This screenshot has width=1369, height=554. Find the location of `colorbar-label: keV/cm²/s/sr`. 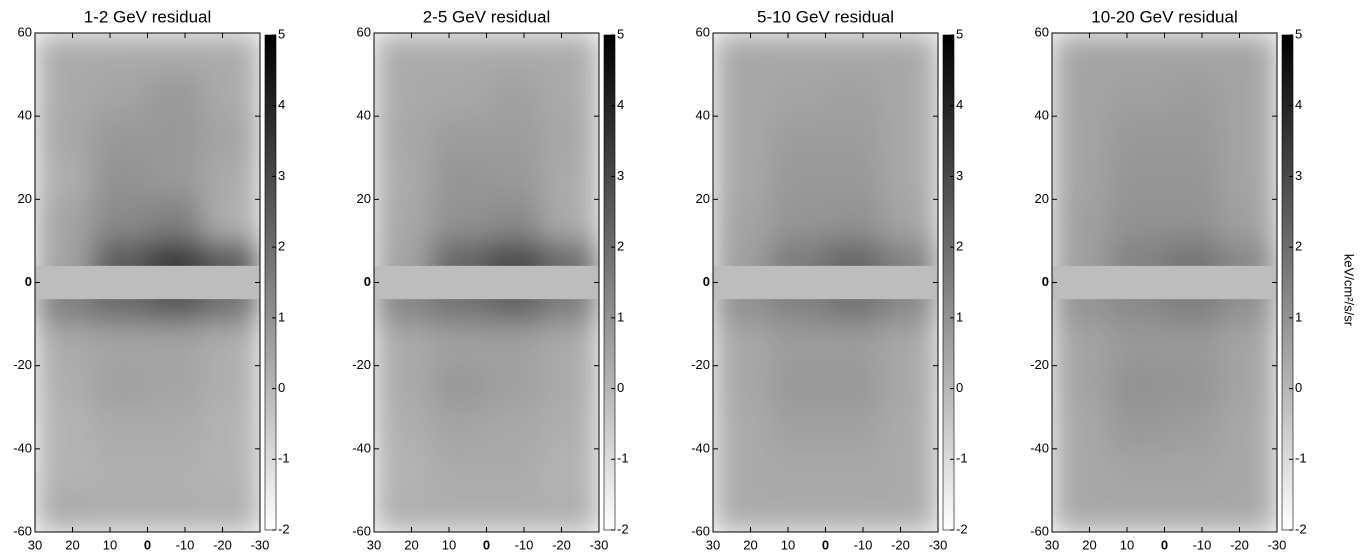

colorbar-label: keV/cm²/s/sr is located at coordinates (1349, 290).